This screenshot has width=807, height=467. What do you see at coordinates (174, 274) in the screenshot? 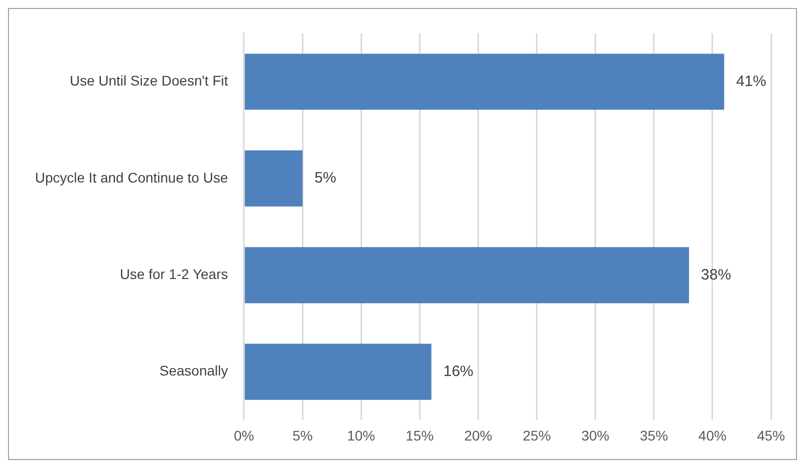
I see `y-tick-label: Use for 1-2 Years` at bounding box center [174, 274].